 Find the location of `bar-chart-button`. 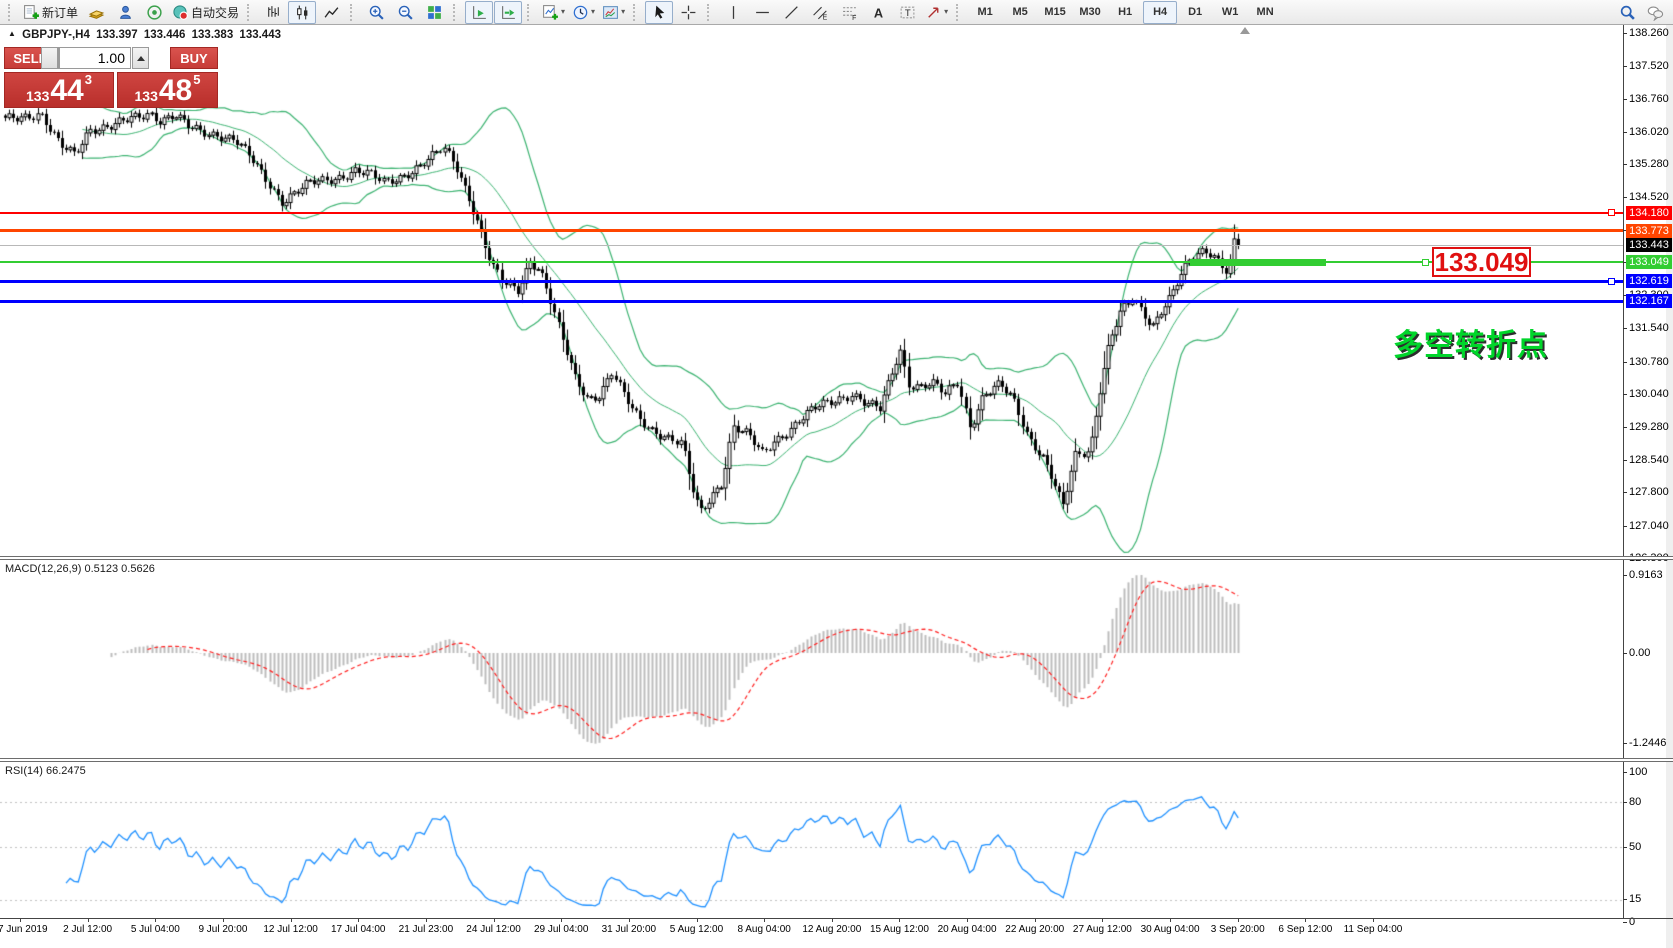

bar-chart-button is located at coordinates (273, 12).